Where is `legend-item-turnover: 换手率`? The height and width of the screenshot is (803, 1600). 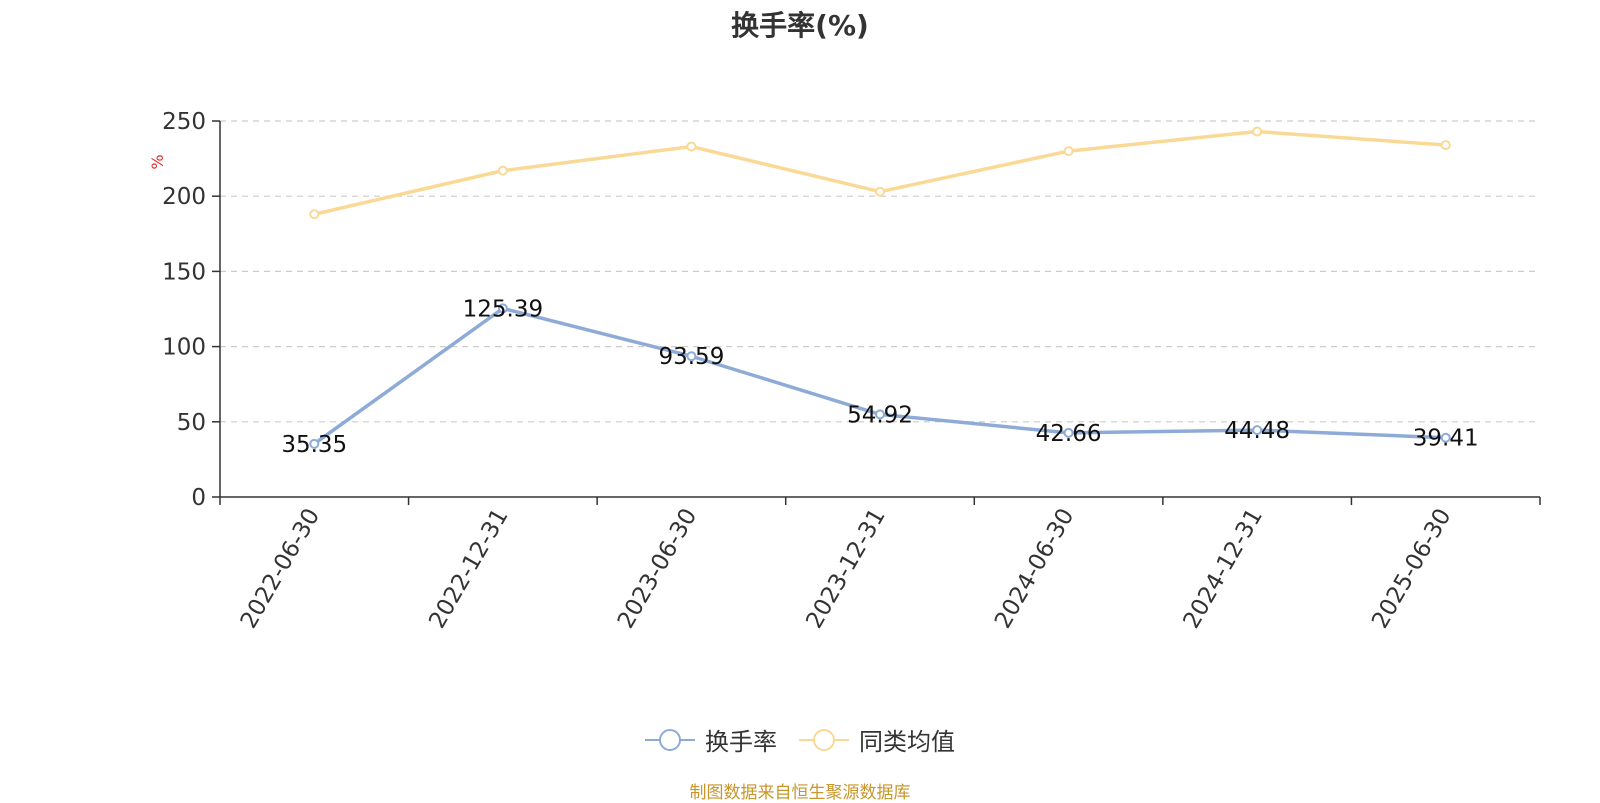 legend-item-turnover: 换手率 is located at coordinates (711, 739).